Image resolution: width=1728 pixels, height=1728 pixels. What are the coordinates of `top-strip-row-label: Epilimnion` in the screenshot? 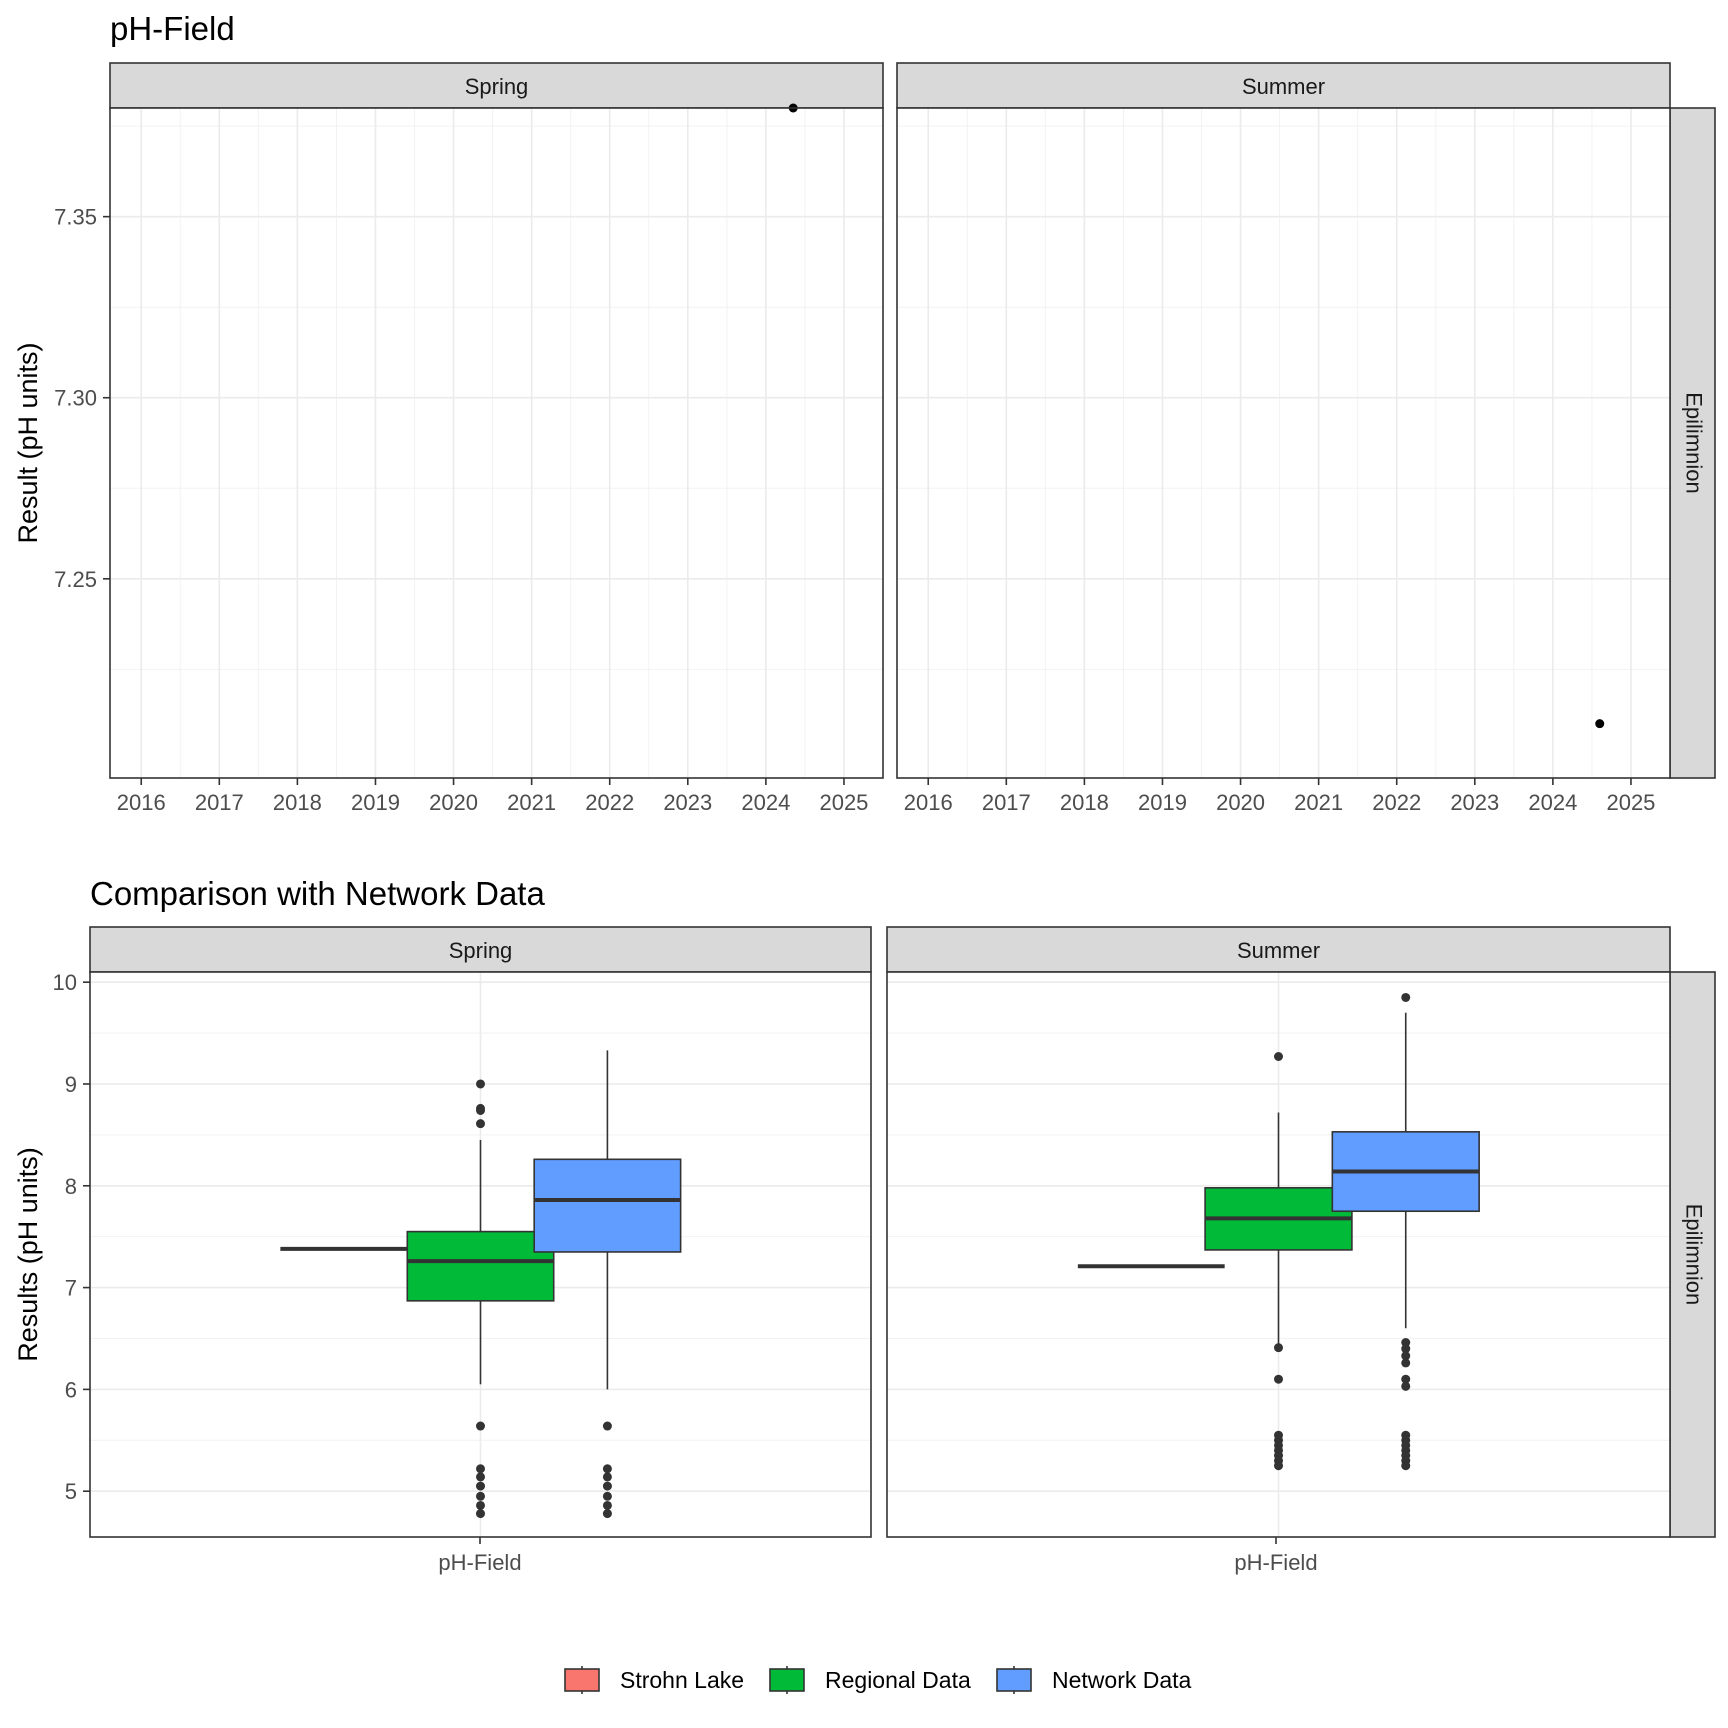 It's located at (1694, 443).